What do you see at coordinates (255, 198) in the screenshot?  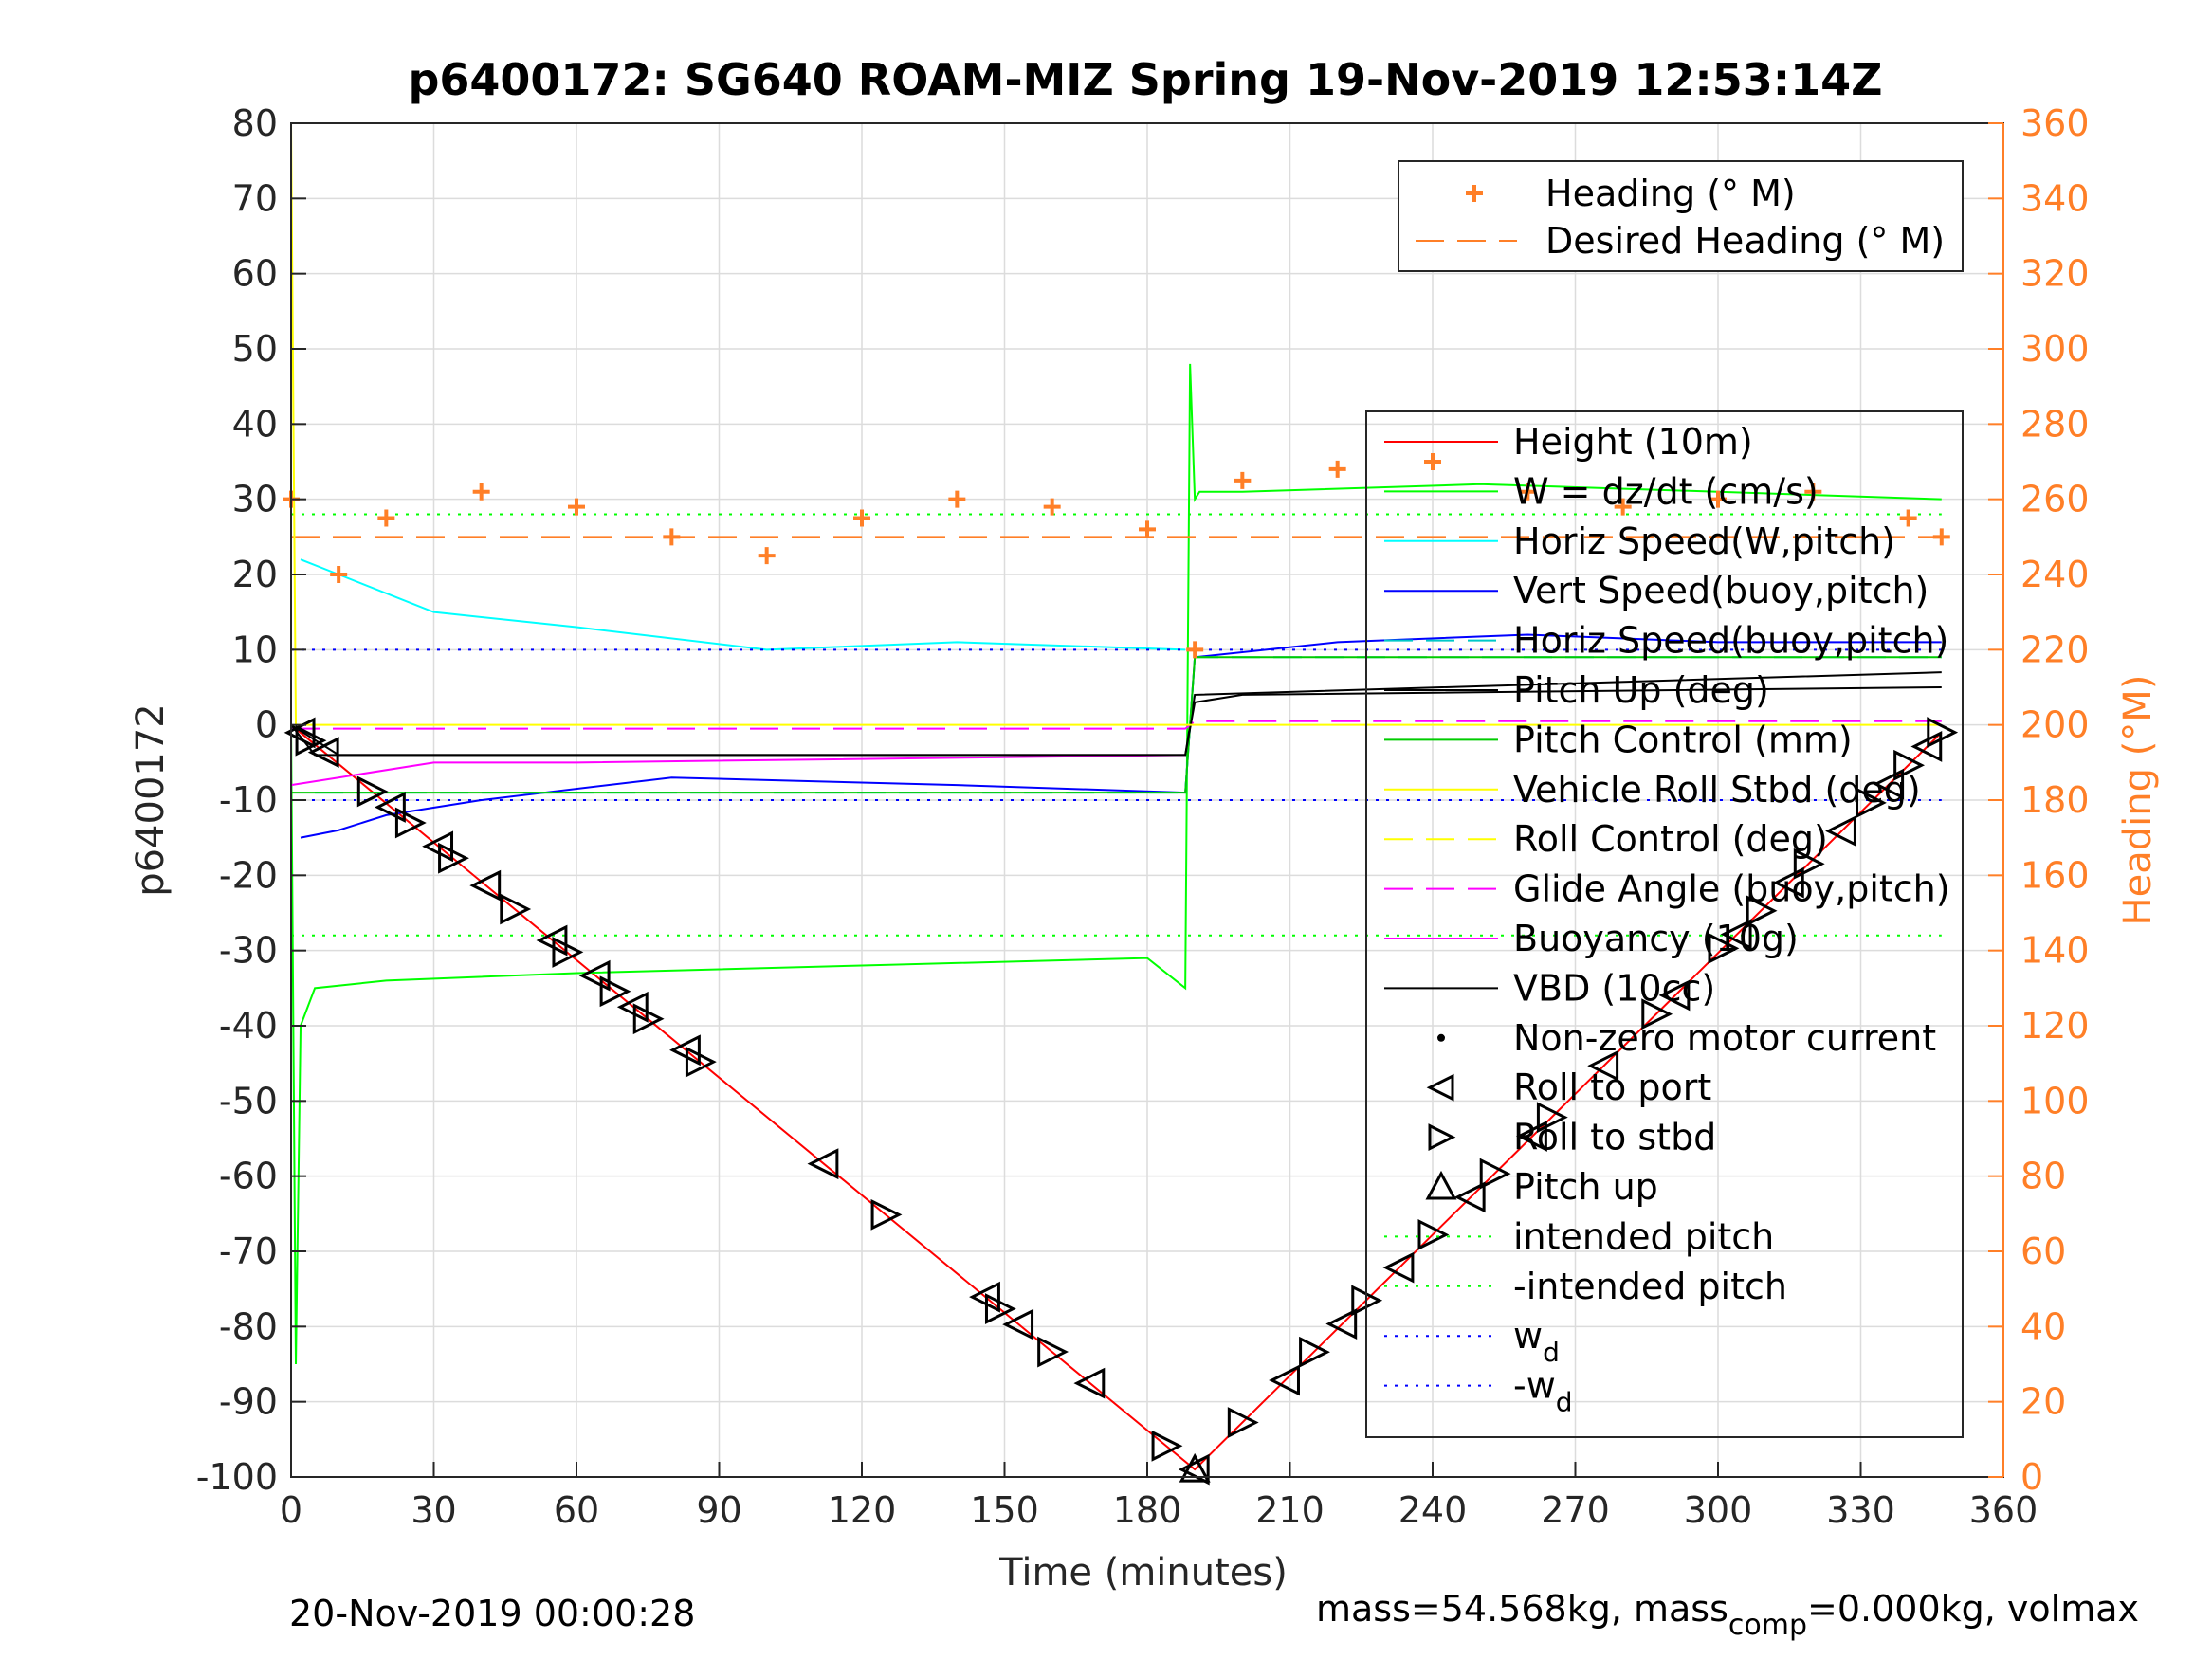 I see `y-tick-label: 70` at bounding box center [255, 198].